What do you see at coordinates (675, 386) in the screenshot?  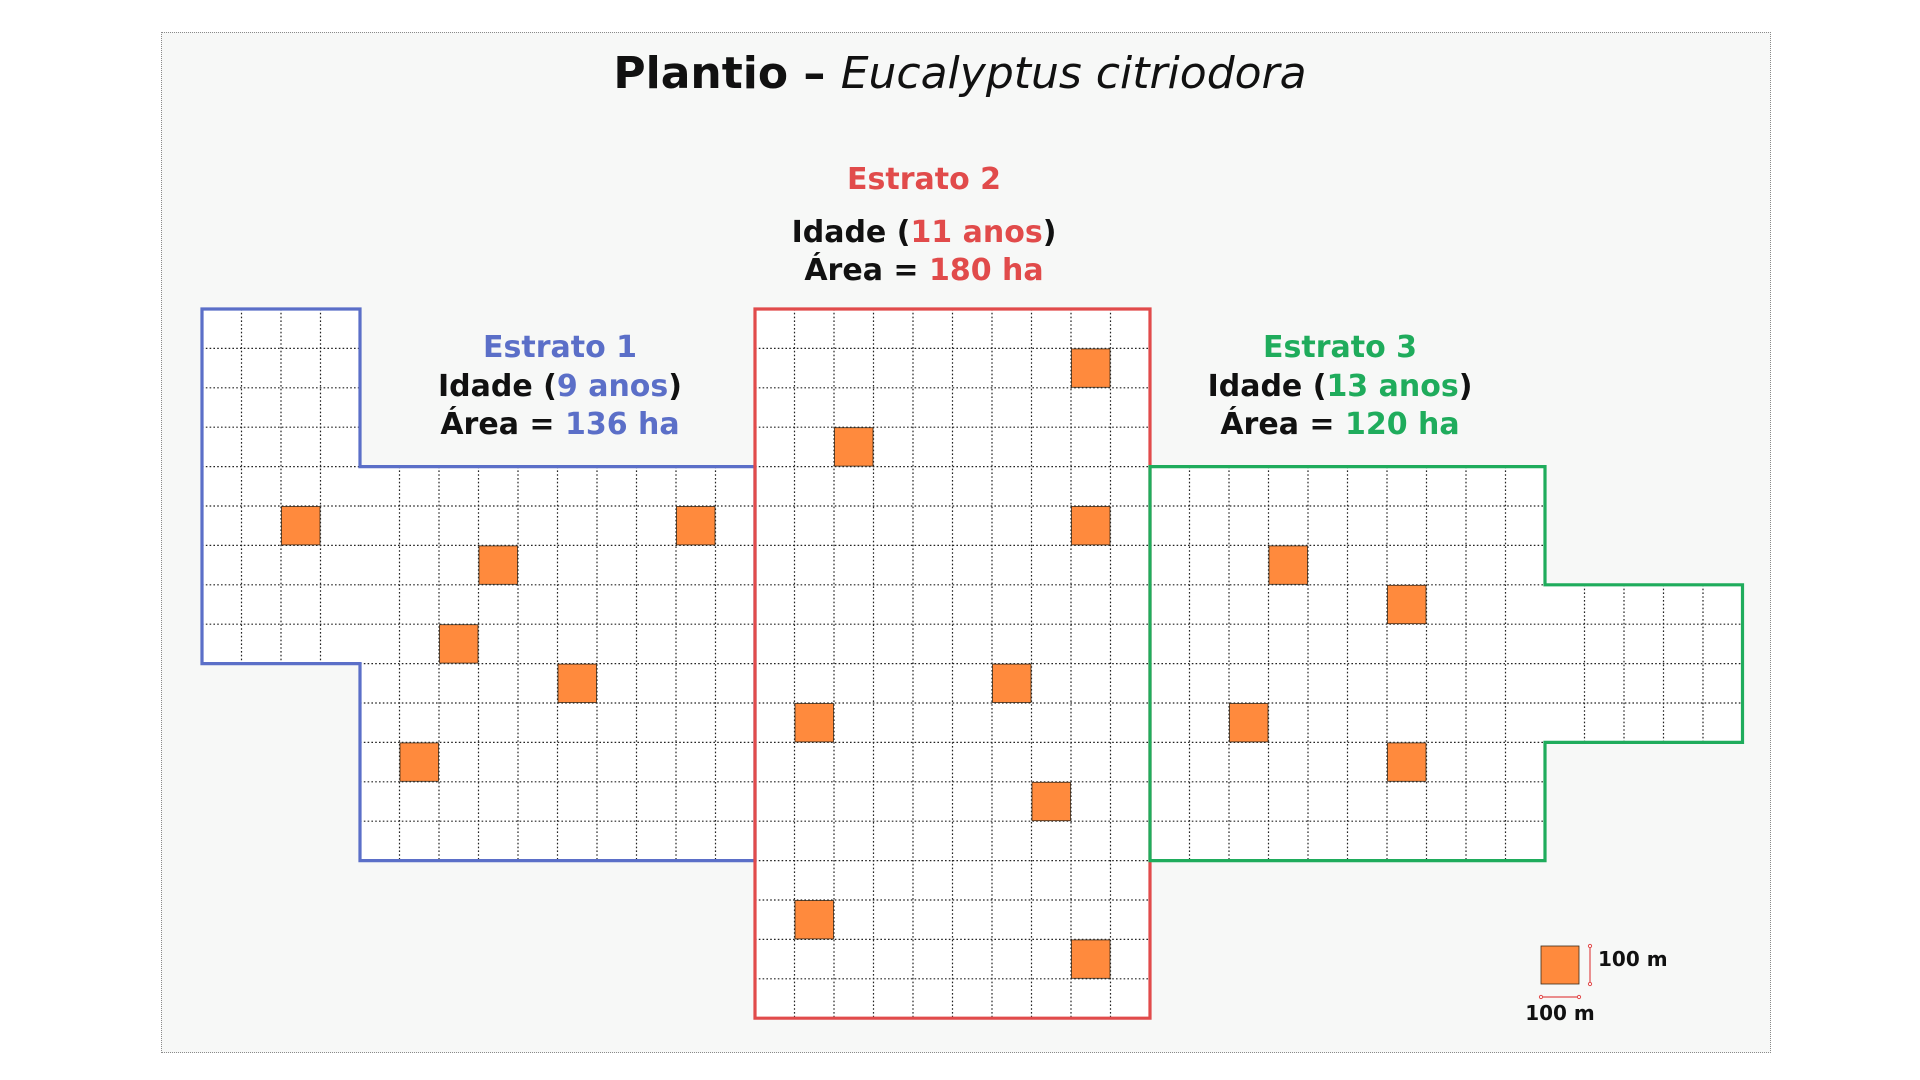 I see `estrato-1-age-close: )` at bounding box center [675, 386].